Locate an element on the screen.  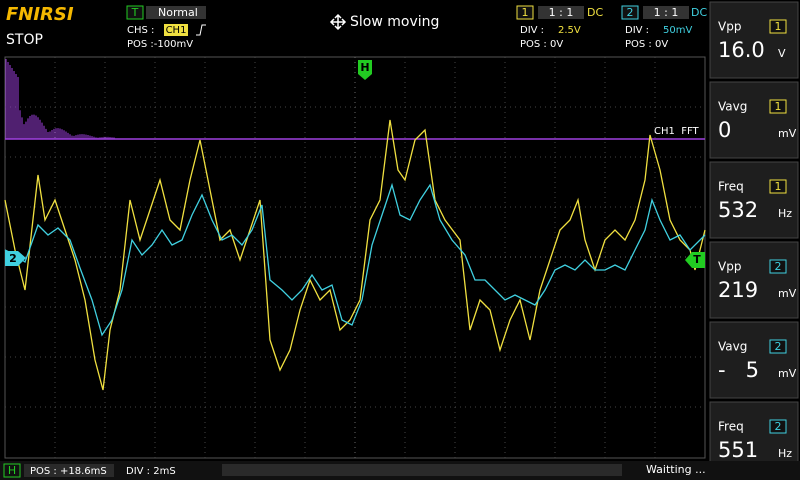
ch2-badge: 2 is located at coordinates (630, 12).